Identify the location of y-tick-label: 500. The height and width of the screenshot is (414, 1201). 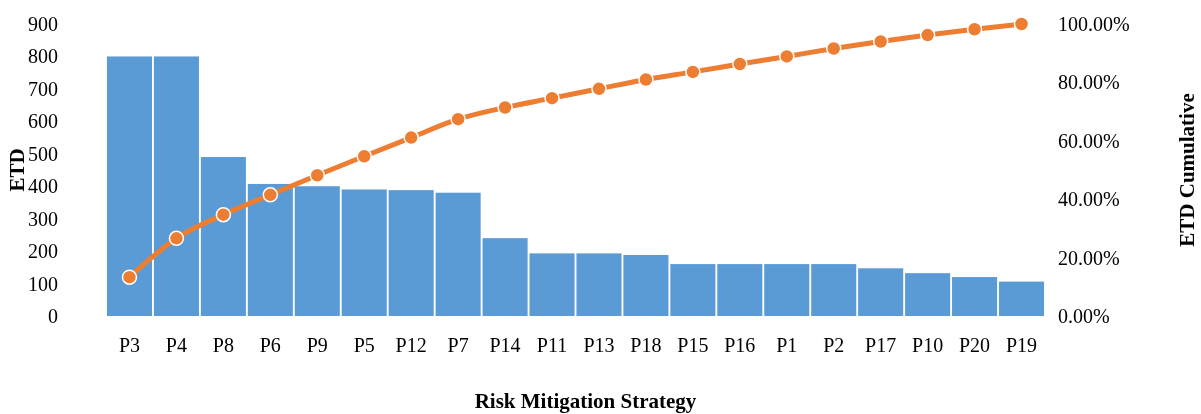
(43, 153).